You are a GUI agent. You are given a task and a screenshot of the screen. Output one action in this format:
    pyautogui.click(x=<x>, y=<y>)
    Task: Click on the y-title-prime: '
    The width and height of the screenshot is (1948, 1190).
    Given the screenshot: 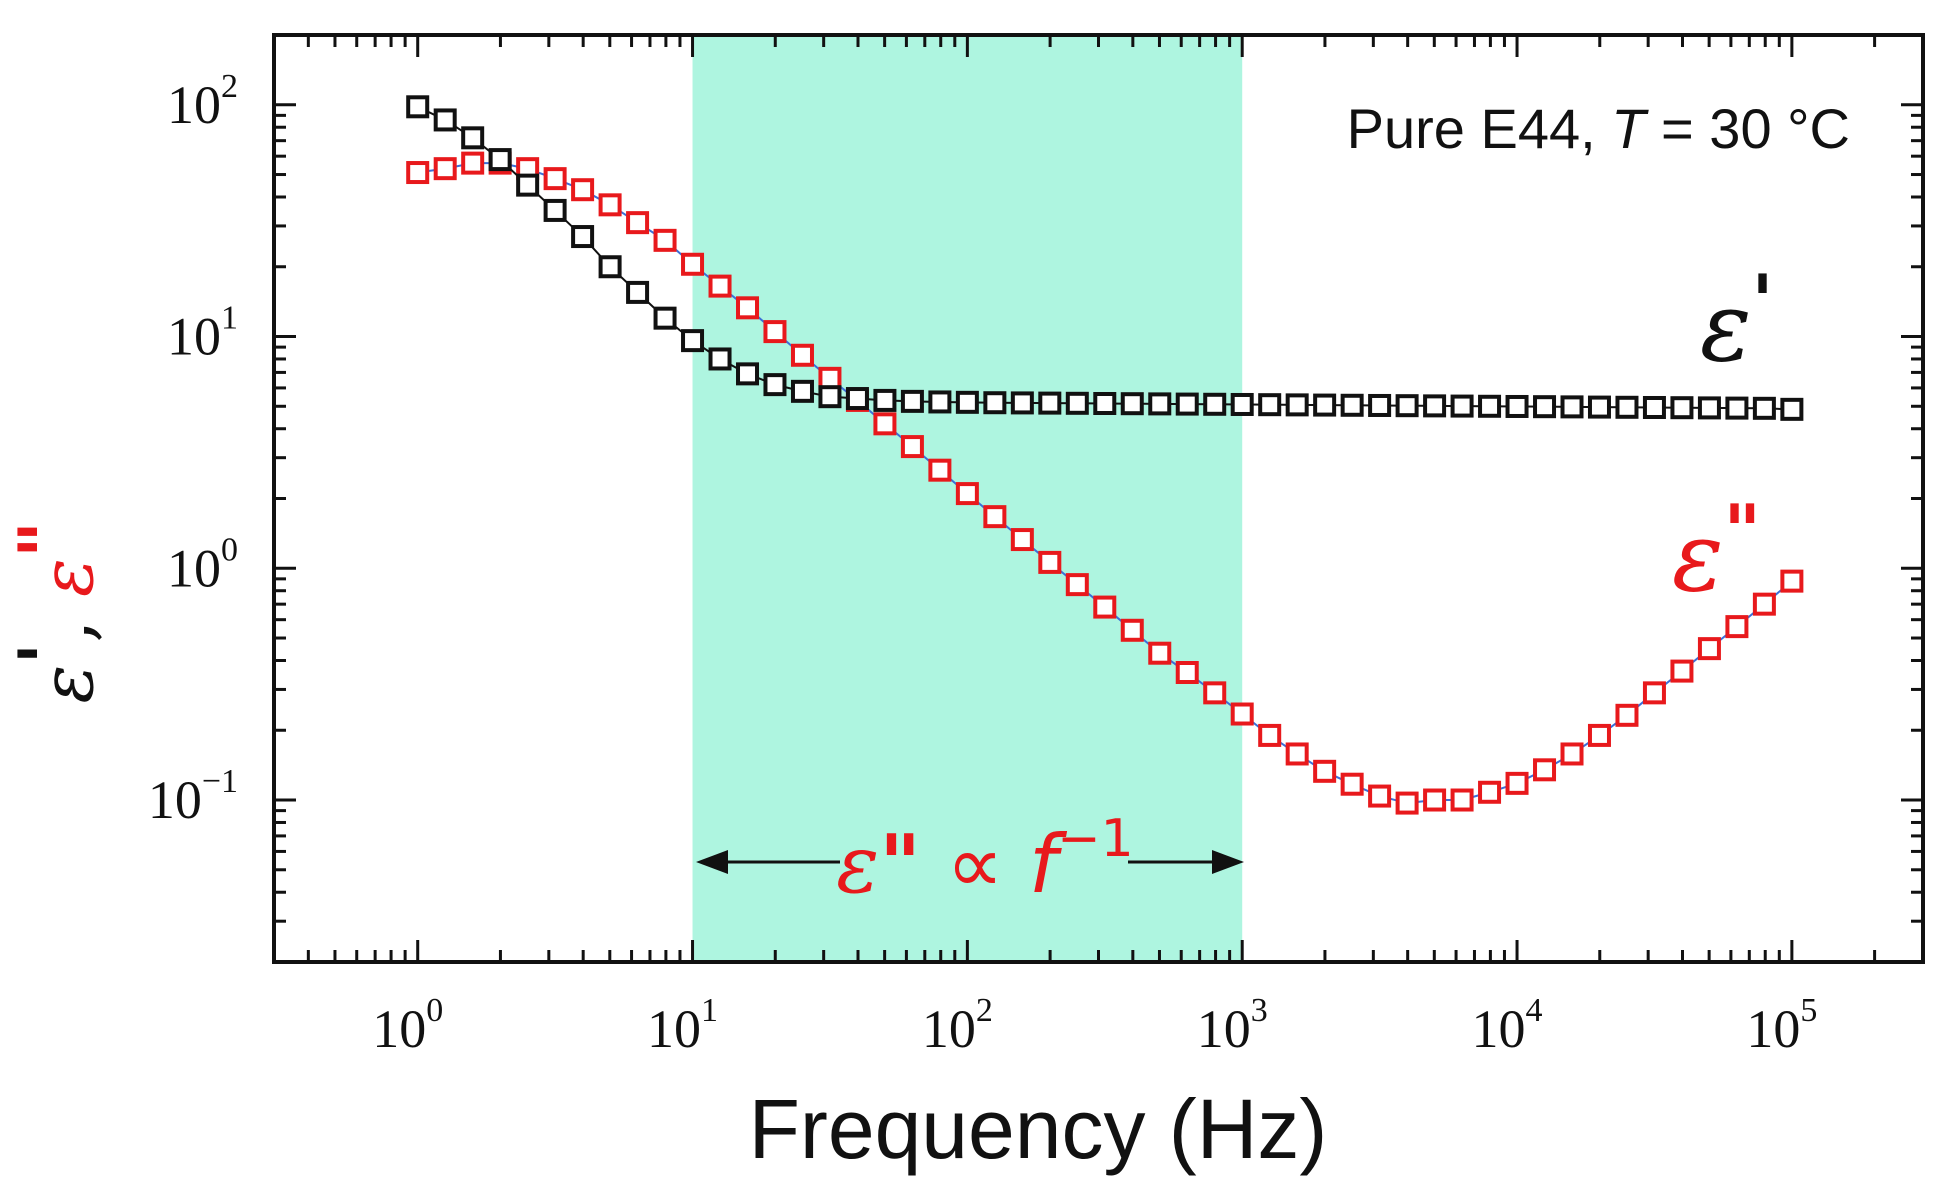 What is the action you would take?
    pyautogui.click(x=44, y=654)
    